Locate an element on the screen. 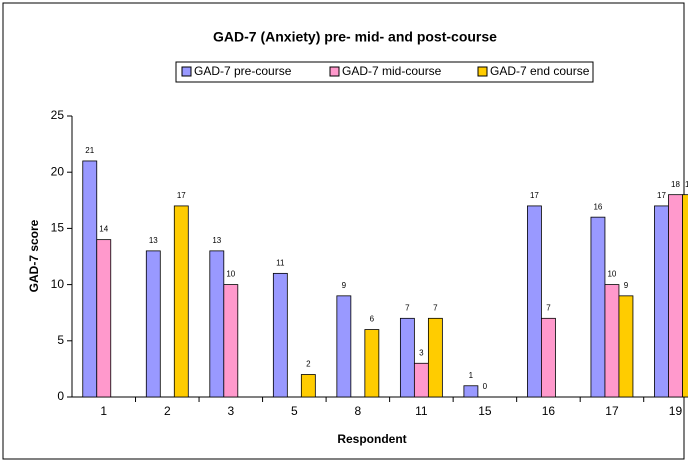 This screenshot has height=463, width=688. x-tick-label: 11 is located at coordinates (421, 411).